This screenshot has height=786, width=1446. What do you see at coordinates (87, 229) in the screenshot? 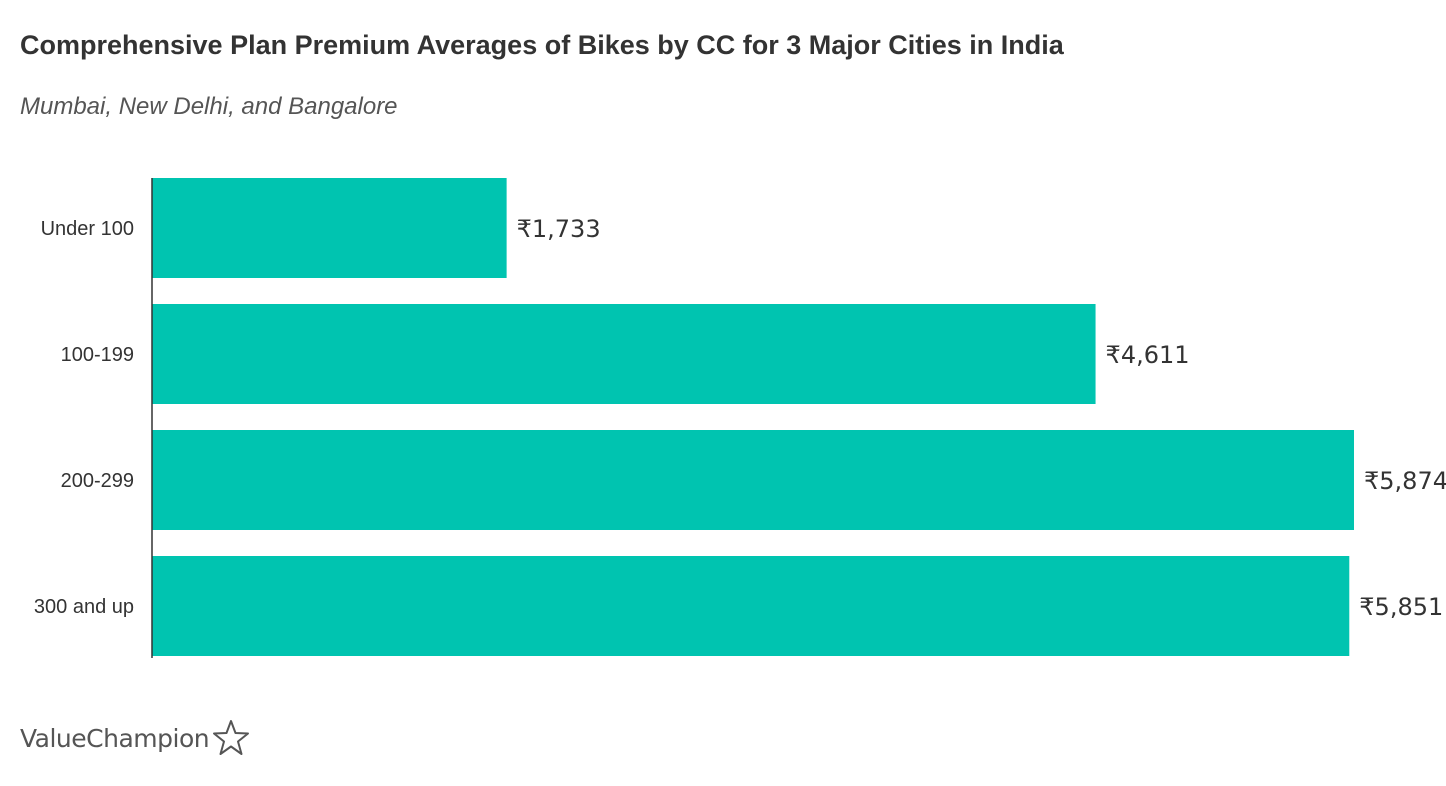
I see `category-label-0: Under 100` at bounding box center [87, 229].